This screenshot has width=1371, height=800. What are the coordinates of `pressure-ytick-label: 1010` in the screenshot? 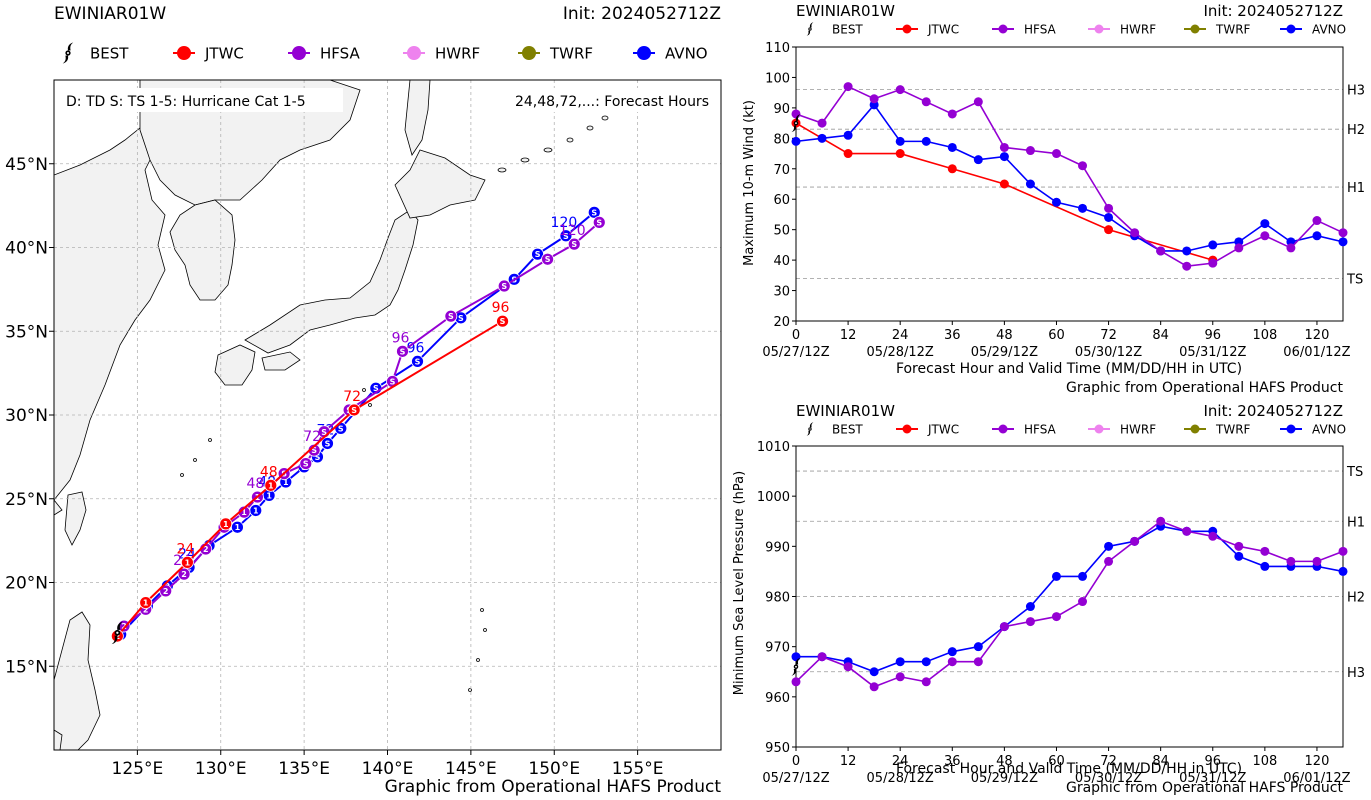 It's located at (773, 447).